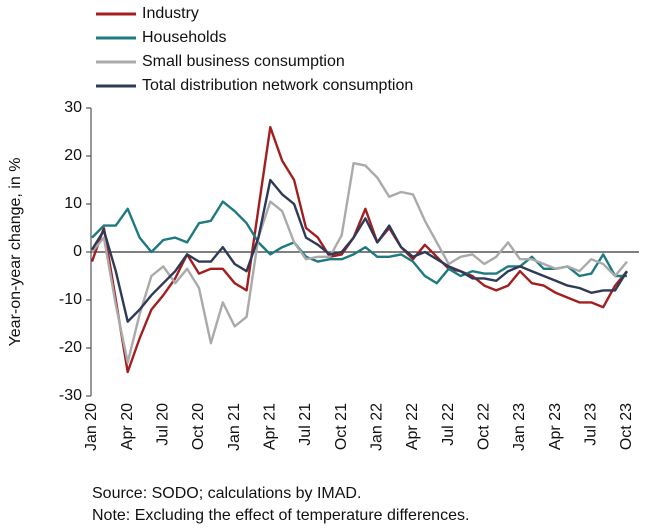 Image resolution: width=650 pixels, height=532 pixels. I want to click on x-tick-label: Oct 22, so click(484, 426).